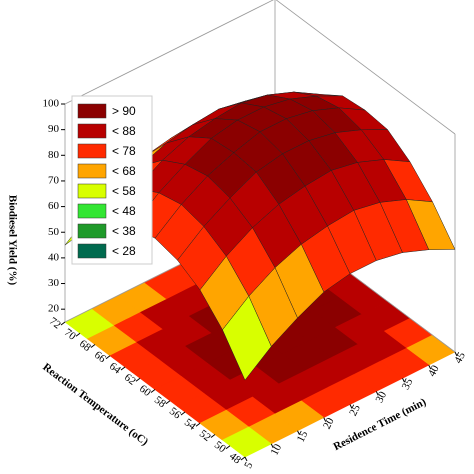  Describe the element at coordinates (124, 151) in the screenshot. I see `legend-label: < 78` at that location.